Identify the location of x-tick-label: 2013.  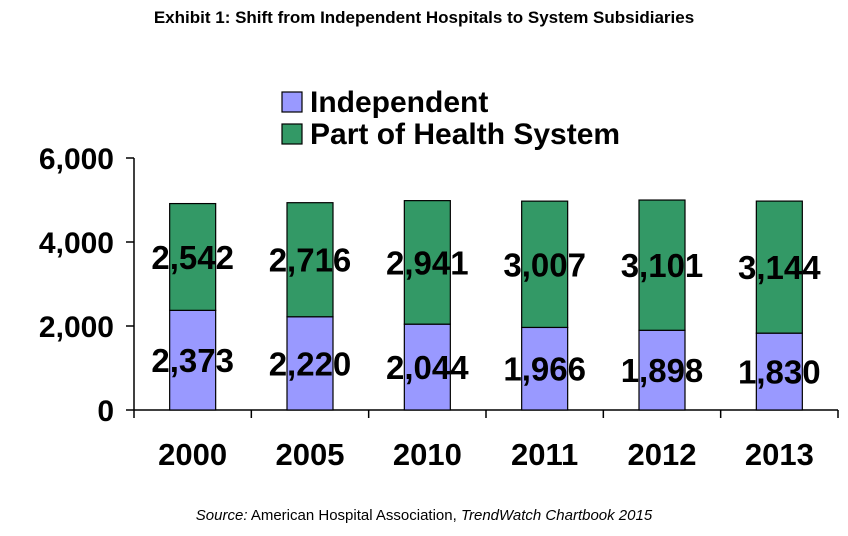
(779, 454).